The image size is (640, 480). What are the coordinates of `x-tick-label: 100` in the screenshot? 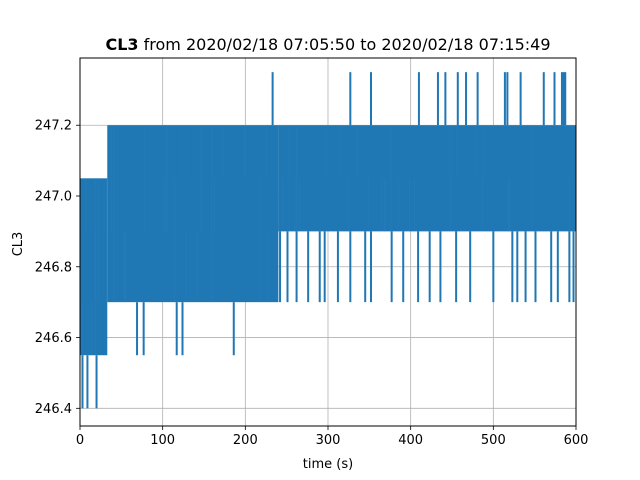 It's located at (162, 440).